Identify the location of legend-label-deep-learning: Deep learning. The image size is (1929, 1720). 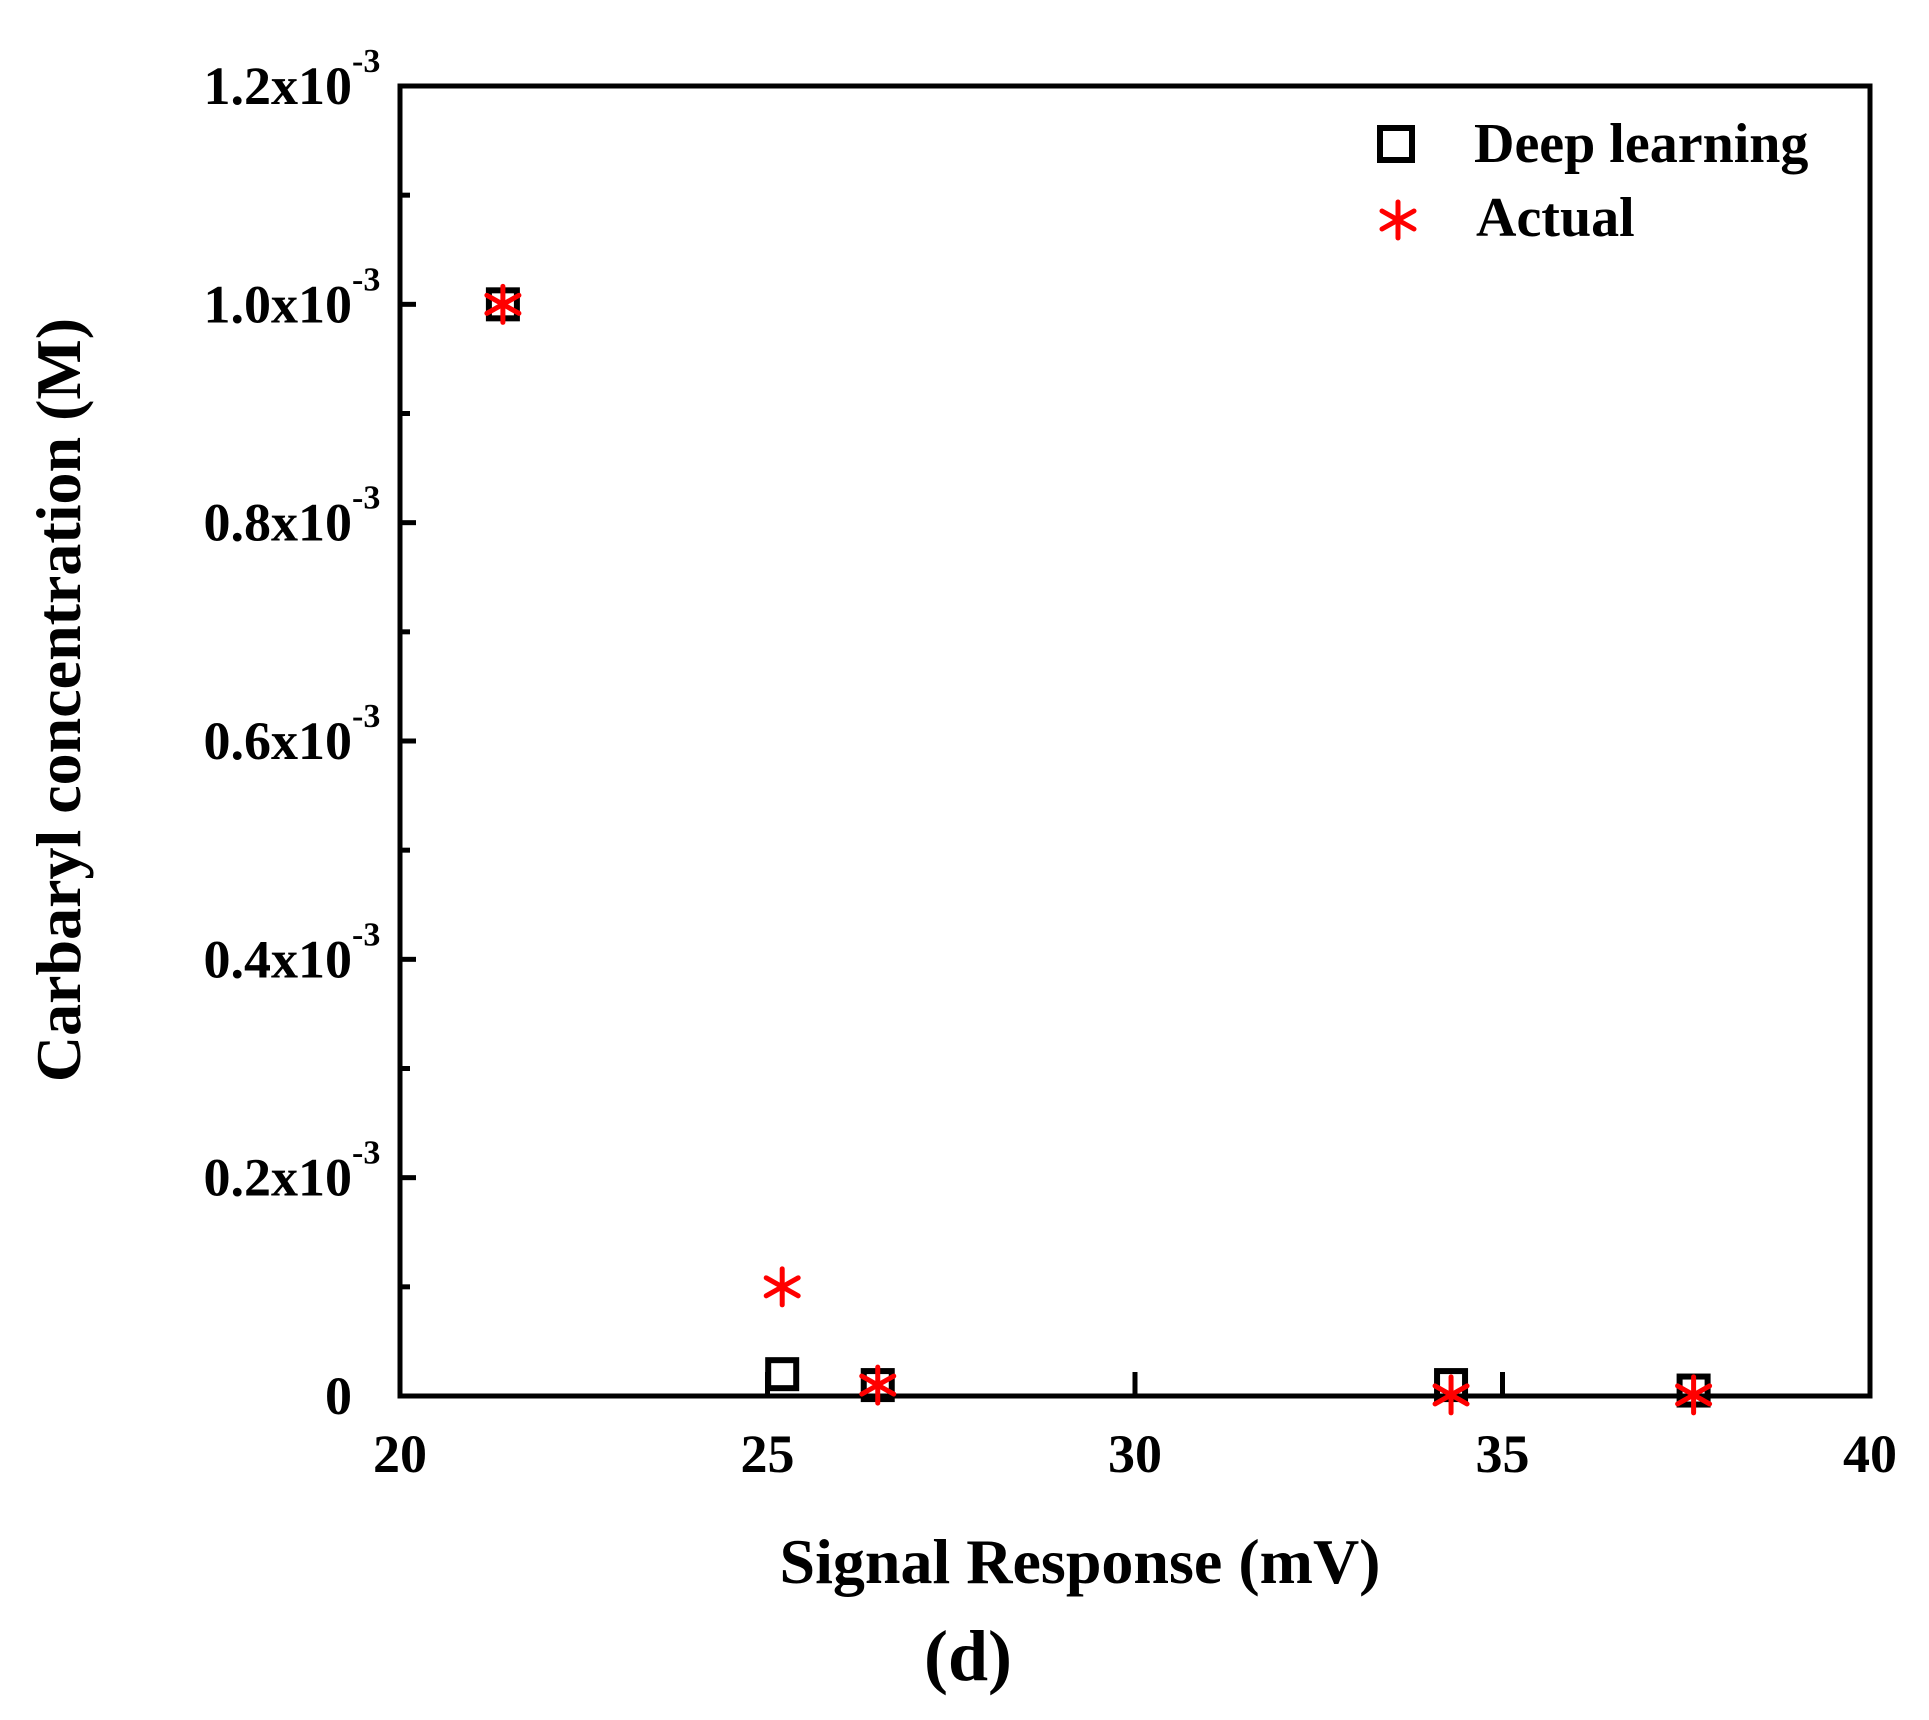
(1641, 144).